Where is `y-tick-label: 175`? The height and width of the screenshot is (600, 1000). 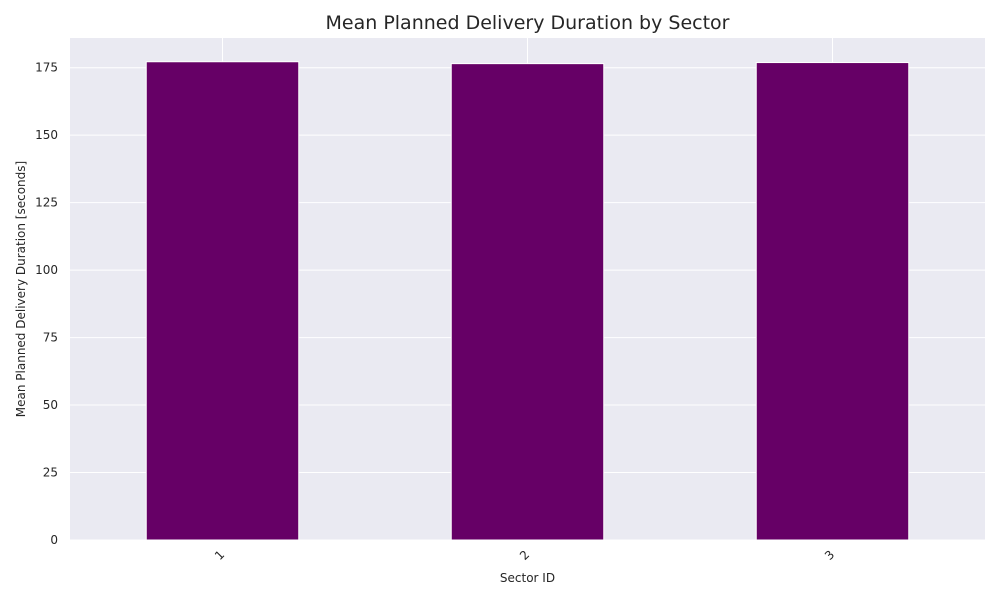
y-tick-label: 175 is located at coordinates (46, 68).